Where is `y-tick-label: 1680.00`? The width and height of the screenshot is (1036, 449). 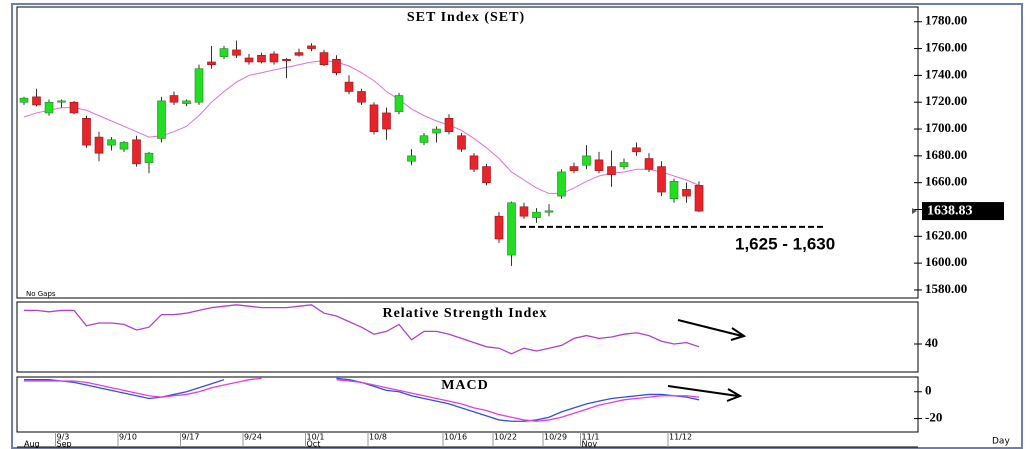 y-tick-label: 1680.00 is located at coordinates (946, 154).